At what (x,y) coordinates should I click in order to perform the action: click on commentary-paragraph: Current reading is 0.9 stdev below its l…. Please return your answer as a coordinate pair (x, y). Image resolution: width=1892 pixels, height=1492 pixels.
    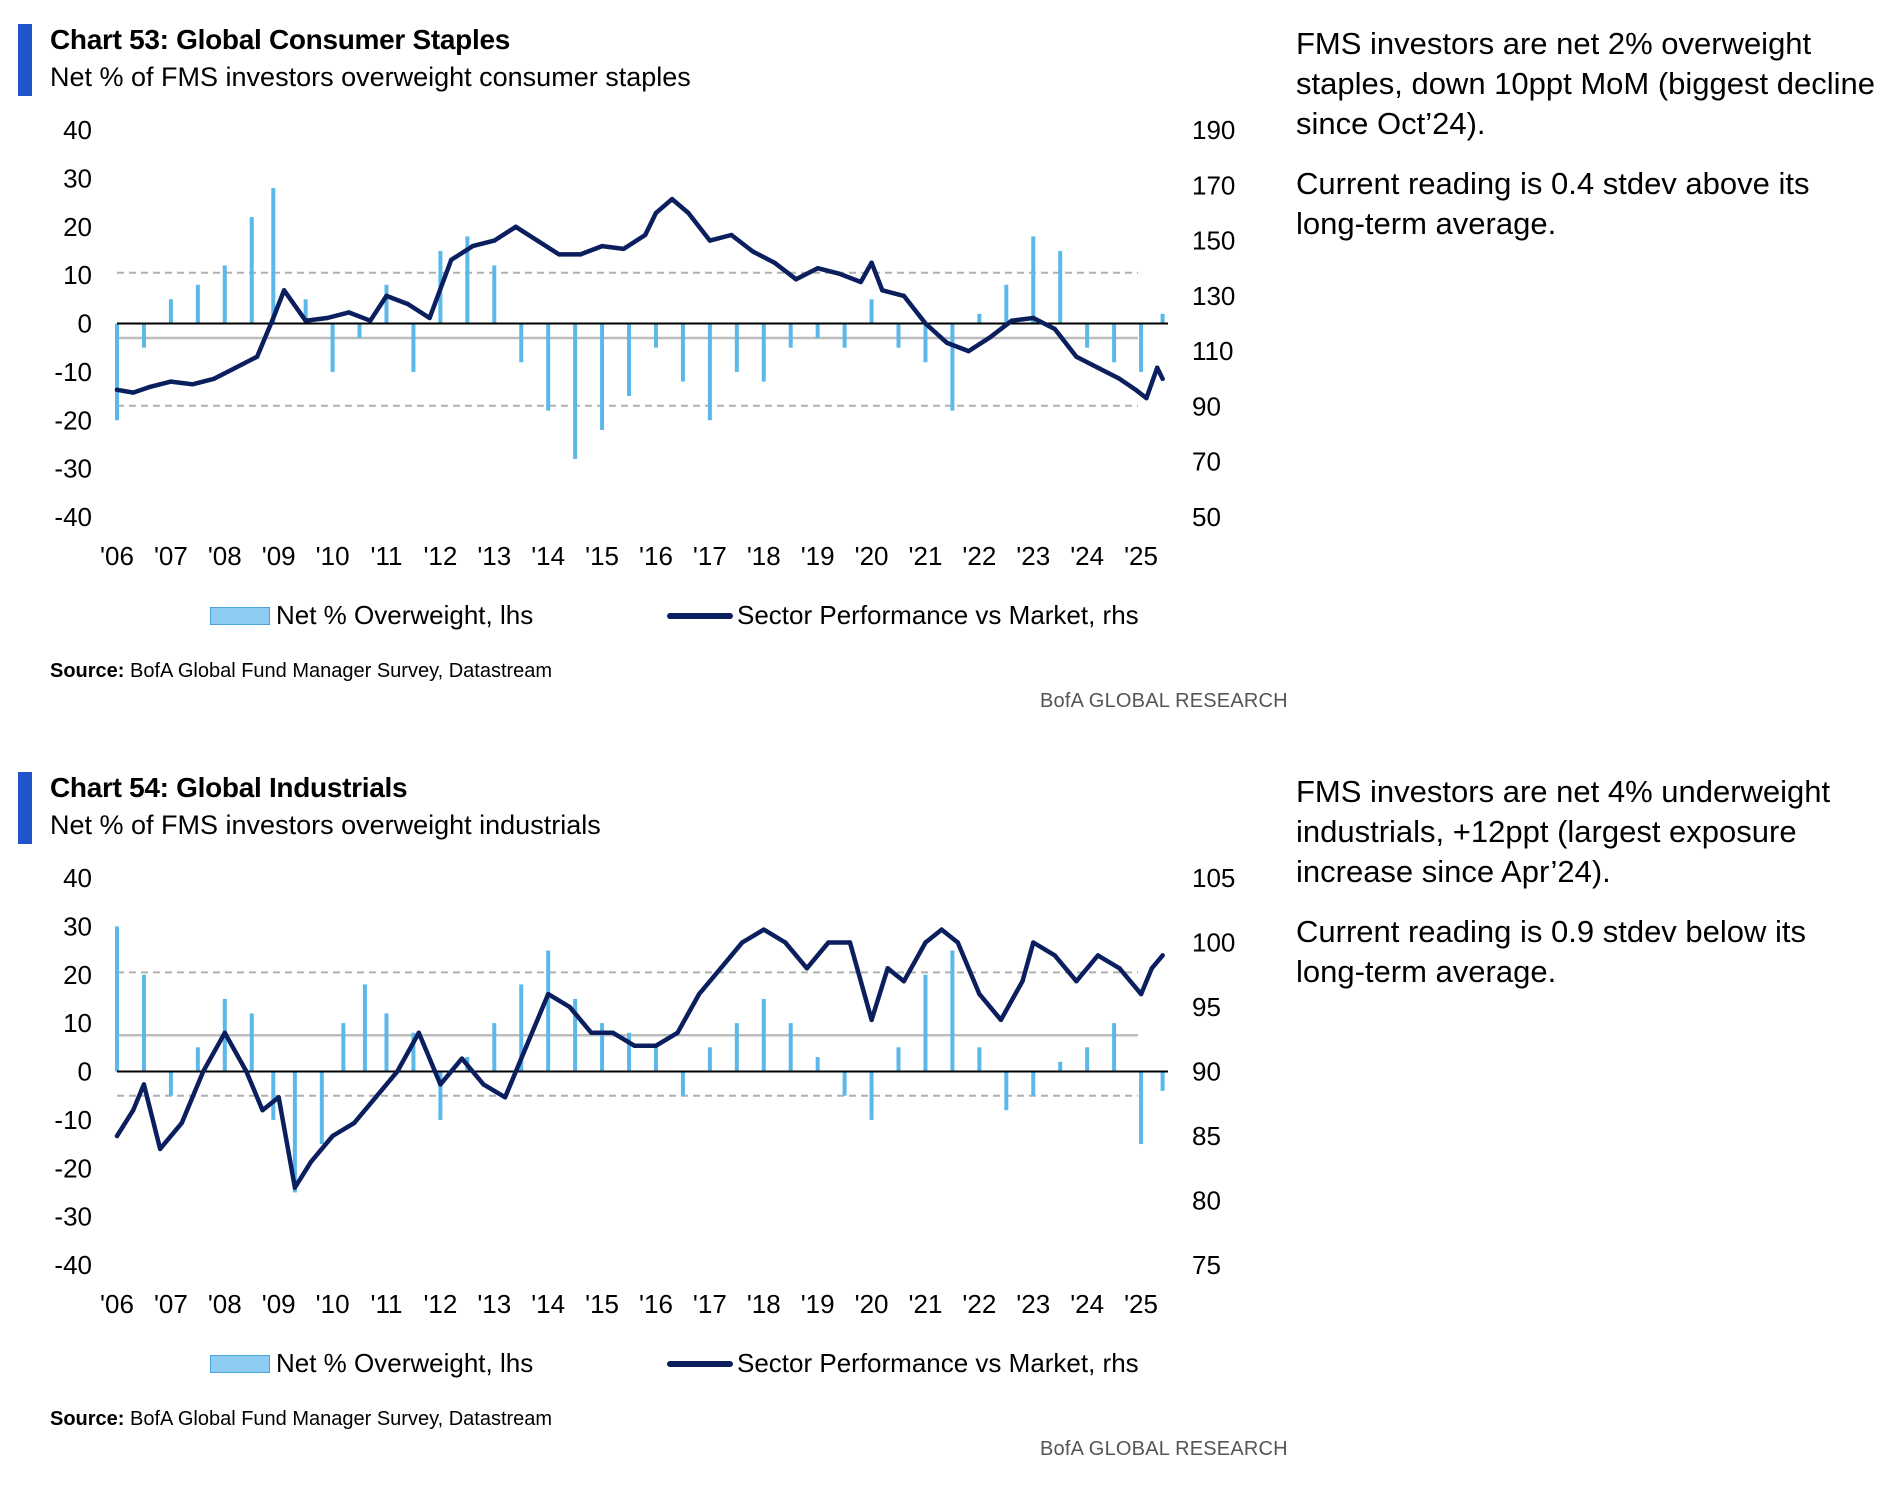
    Looking at the image, I should click on (1551, 951).